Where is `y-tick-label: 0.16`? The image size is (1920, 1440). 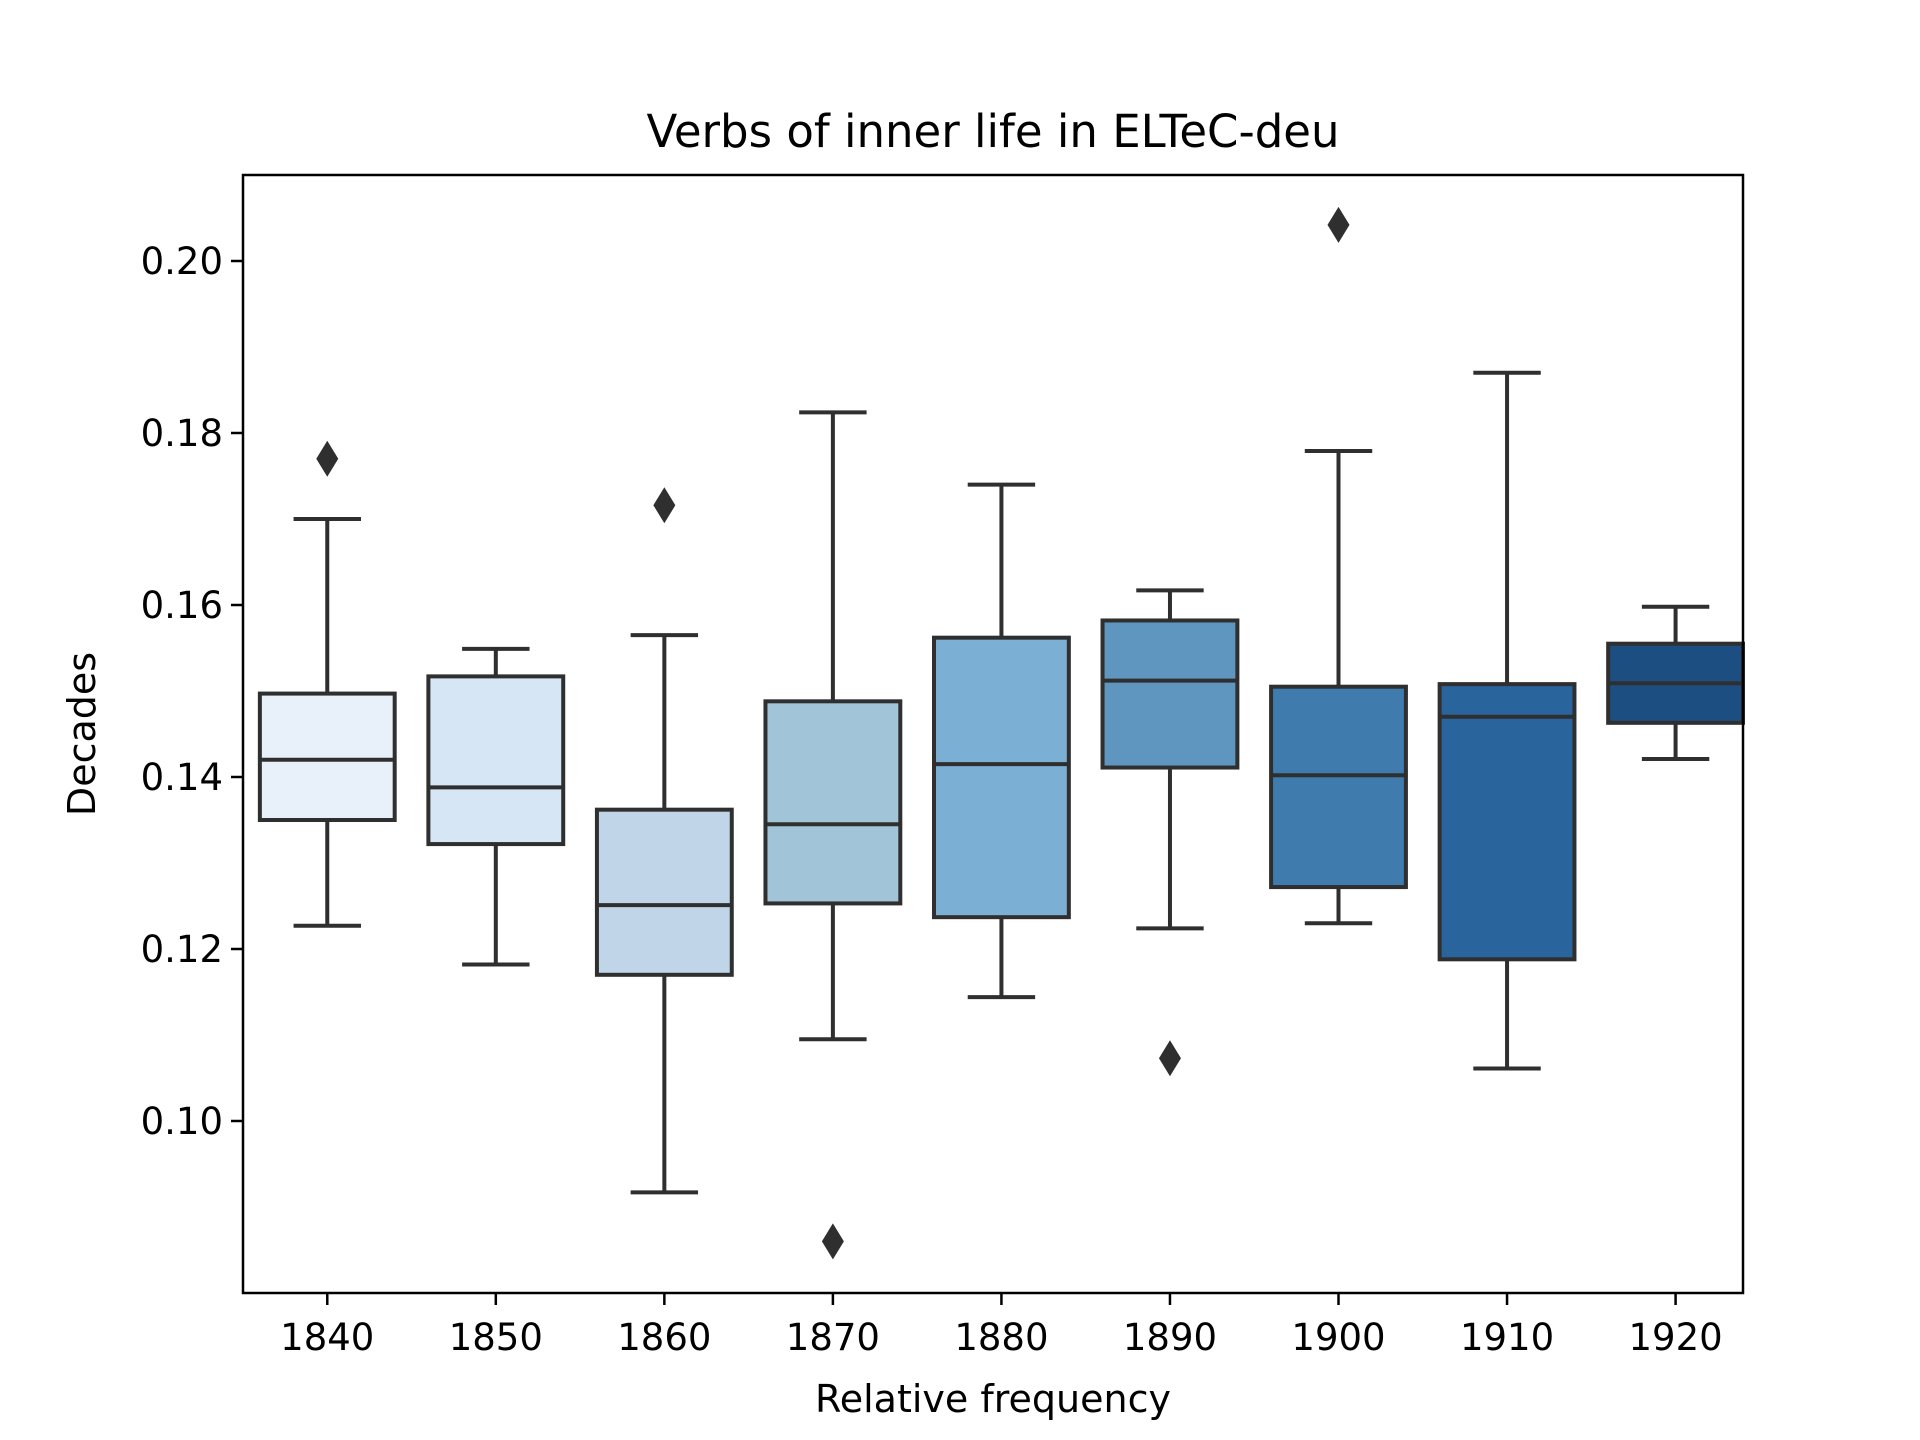 y-tick-label: 0.16 is located at coordinates (182, 605).